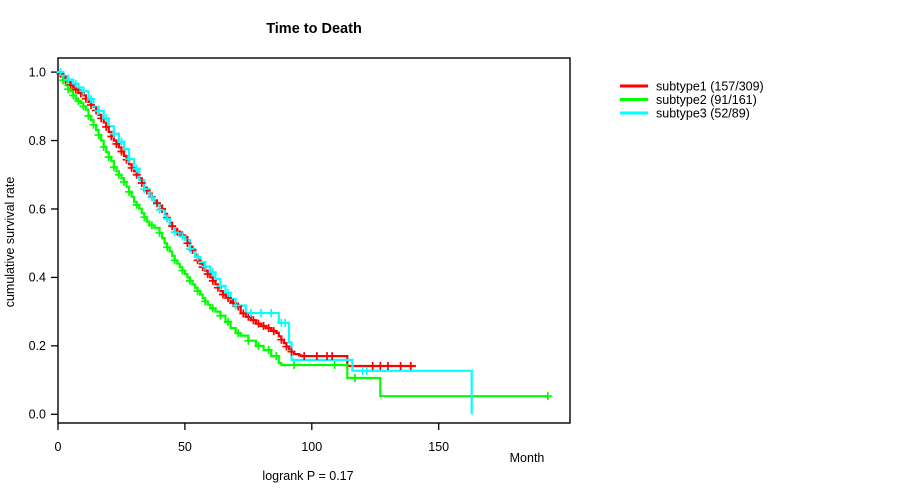  What do you see at coordinates (185, 447) in the screenshot?
I see `x-tick-label-1: 50` at bounding box center [185, 447].